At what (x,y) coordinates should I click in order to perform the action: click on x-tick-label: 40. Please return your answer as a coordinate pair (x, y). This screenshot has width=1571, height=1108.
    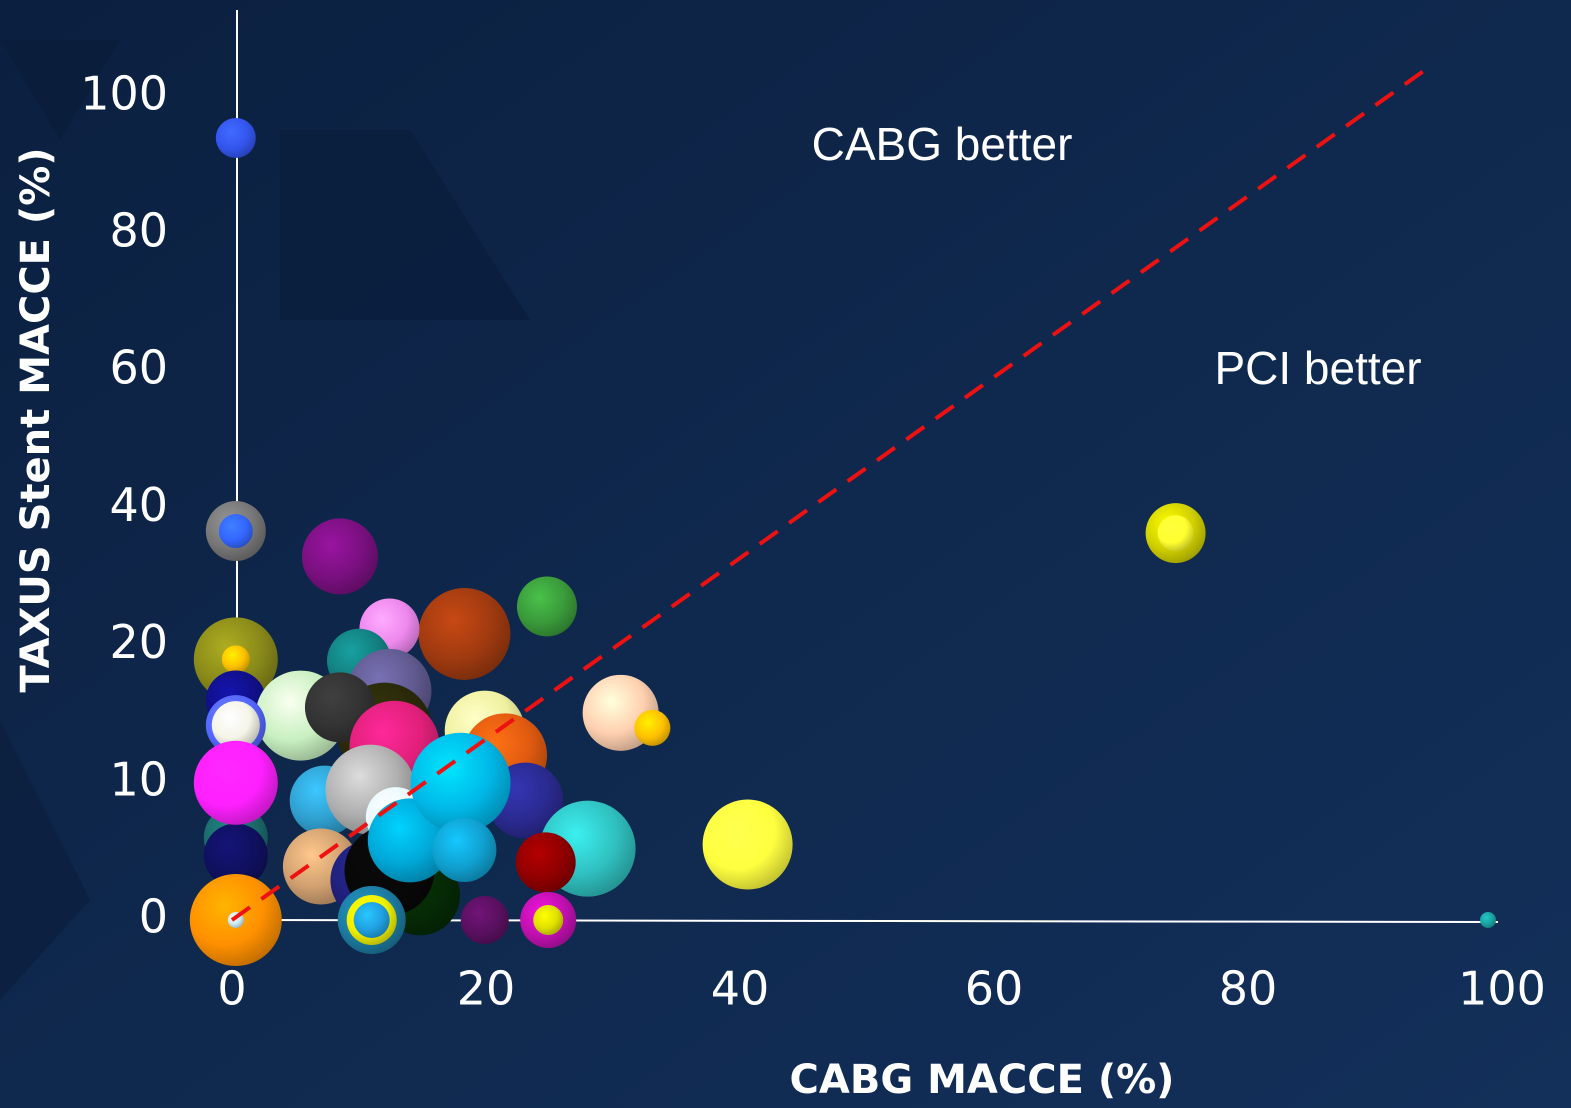
    Looking at the image, I should click on (740, 989).